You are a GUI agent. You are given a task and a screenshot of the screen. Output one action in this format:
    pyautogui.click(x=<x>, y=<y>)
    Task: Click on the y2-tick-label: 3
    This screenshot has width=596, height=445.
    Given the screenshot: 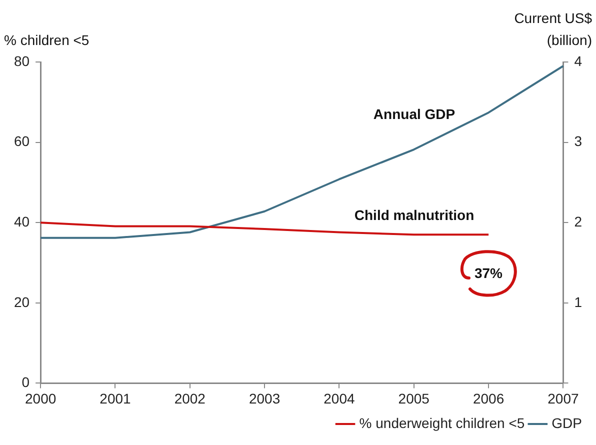 What is the action you would take?
    pyautogui.click(x=578, y=141)
    